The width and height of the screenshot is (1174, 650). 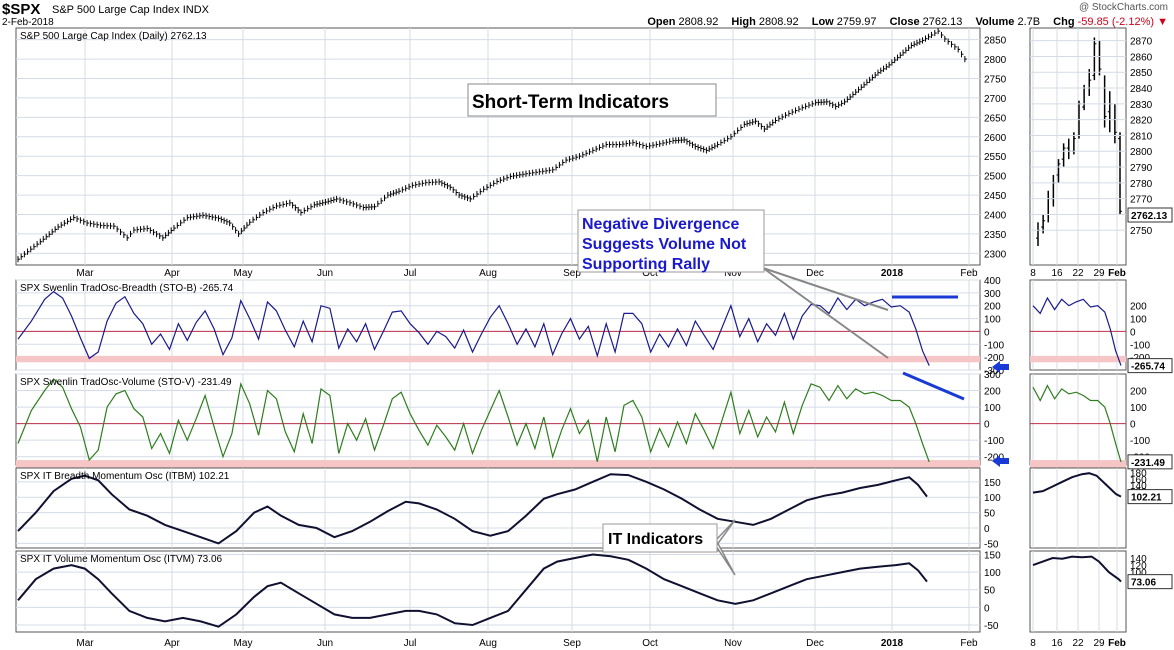 I want to click on last-value-label: -231.49, so click(x=1148, y=463).